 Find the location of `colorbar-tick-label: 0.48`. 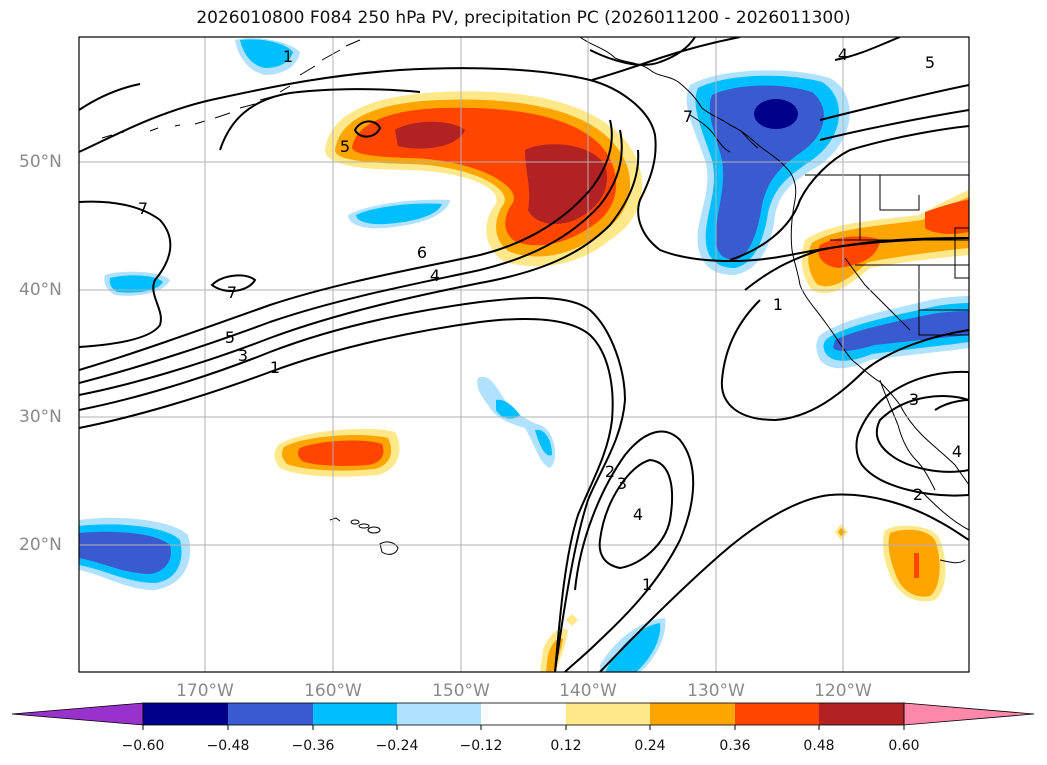

colorbar-tick-label: 0.48 is located at coordinates (819, 746).